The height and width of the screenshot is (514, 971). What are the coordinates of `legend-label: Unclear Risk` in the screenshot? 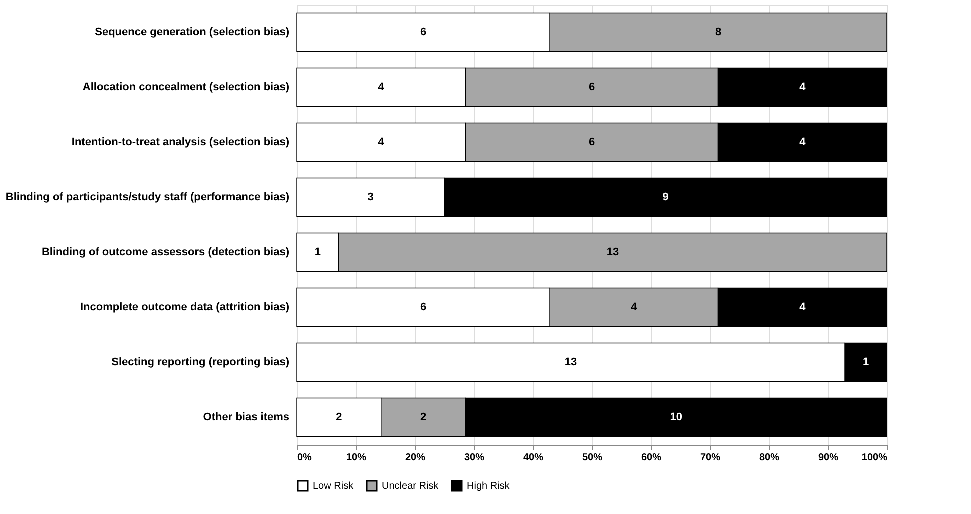 It's located at (411, 486).